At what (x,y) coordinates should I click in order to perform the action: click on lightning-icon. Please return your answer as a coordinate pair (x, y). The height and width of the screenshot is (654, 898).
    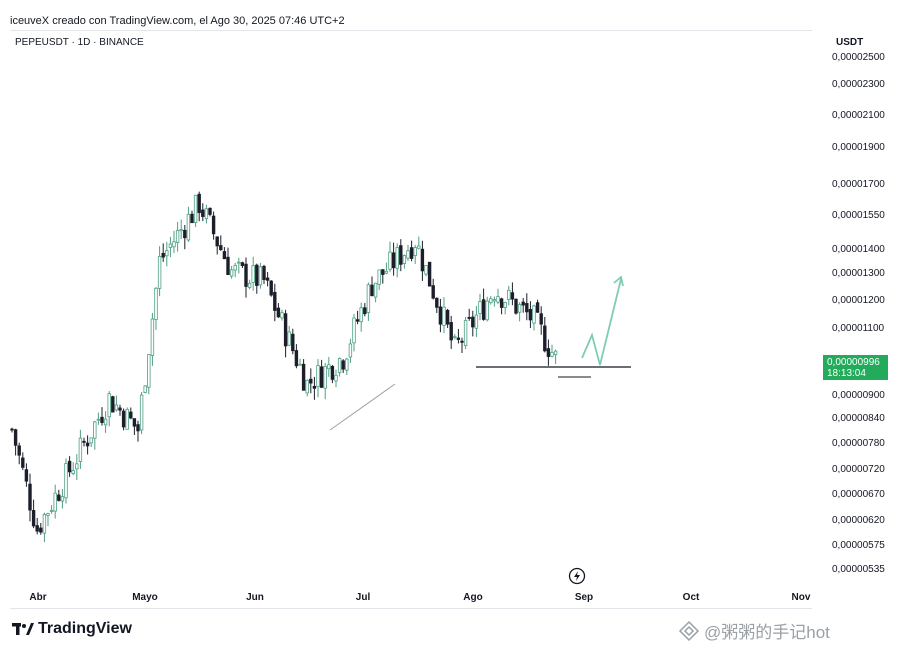
    Looking at the image, I should click on (577, 577).